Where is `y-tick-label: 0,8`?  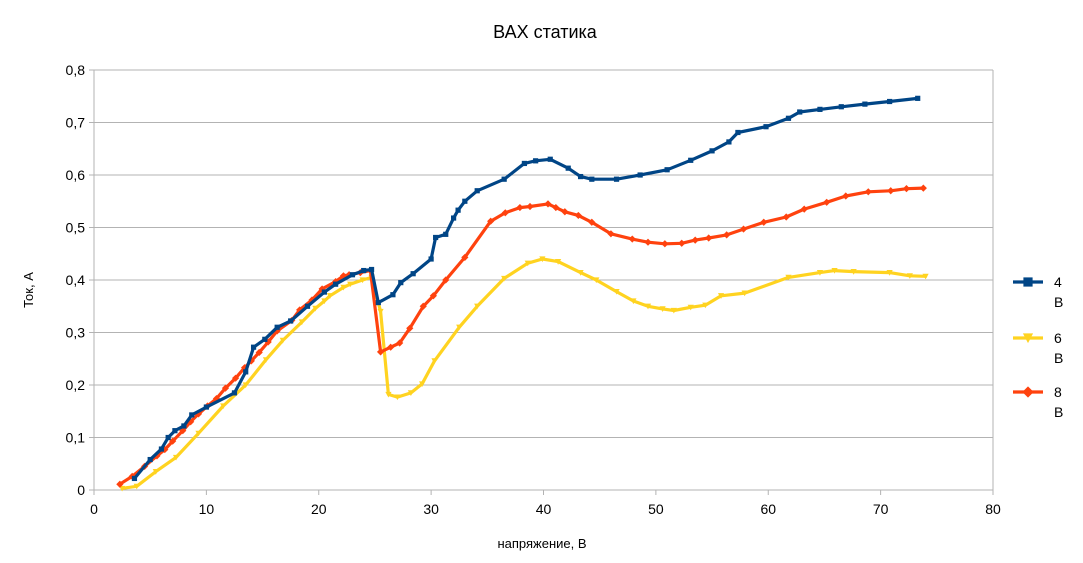 y-tick-label: 0,8 is located at coordinates (76, 70).